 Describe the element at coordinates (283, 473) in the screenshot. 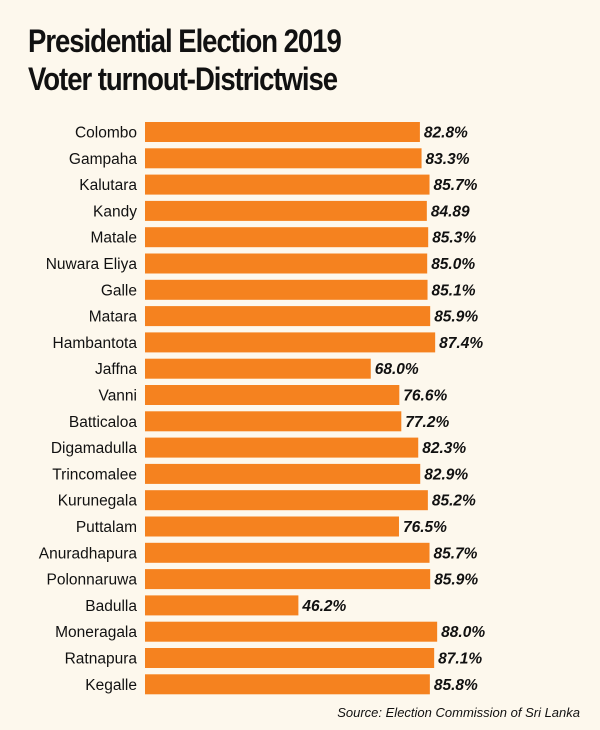

I see `bar-trincomalee` at that location.